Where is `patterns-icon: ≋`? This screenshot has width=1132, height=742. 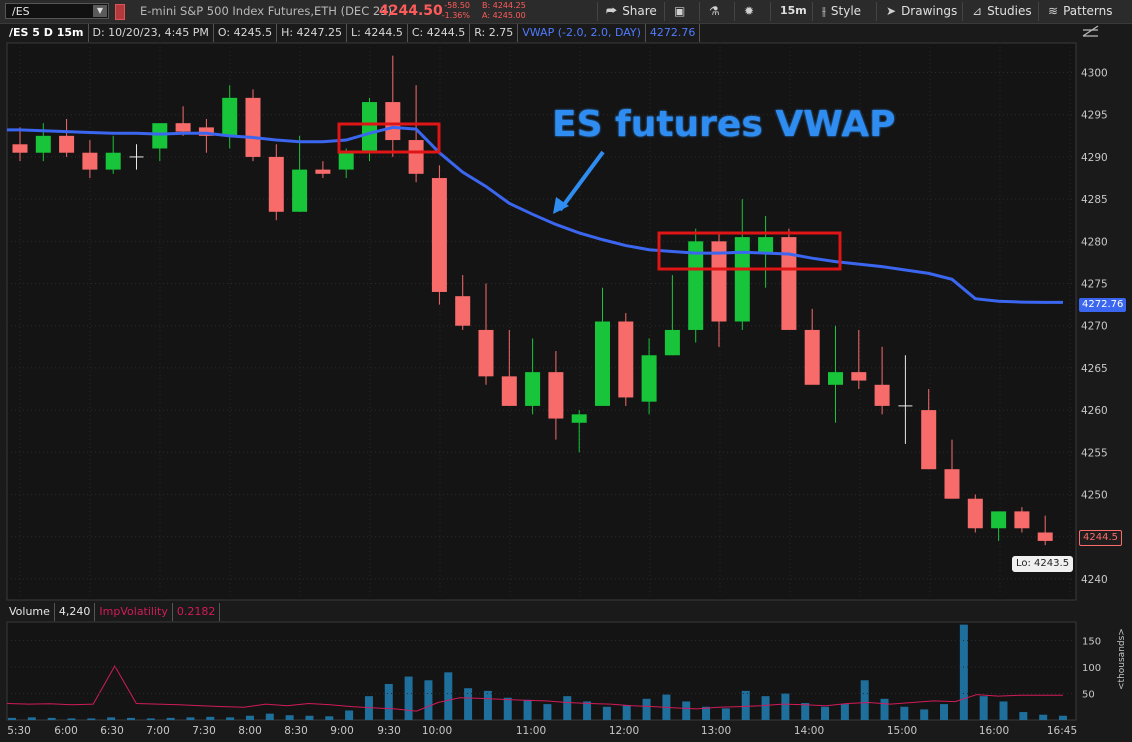
patterns-icon: ≋ is located at coordinates (1053, 11).